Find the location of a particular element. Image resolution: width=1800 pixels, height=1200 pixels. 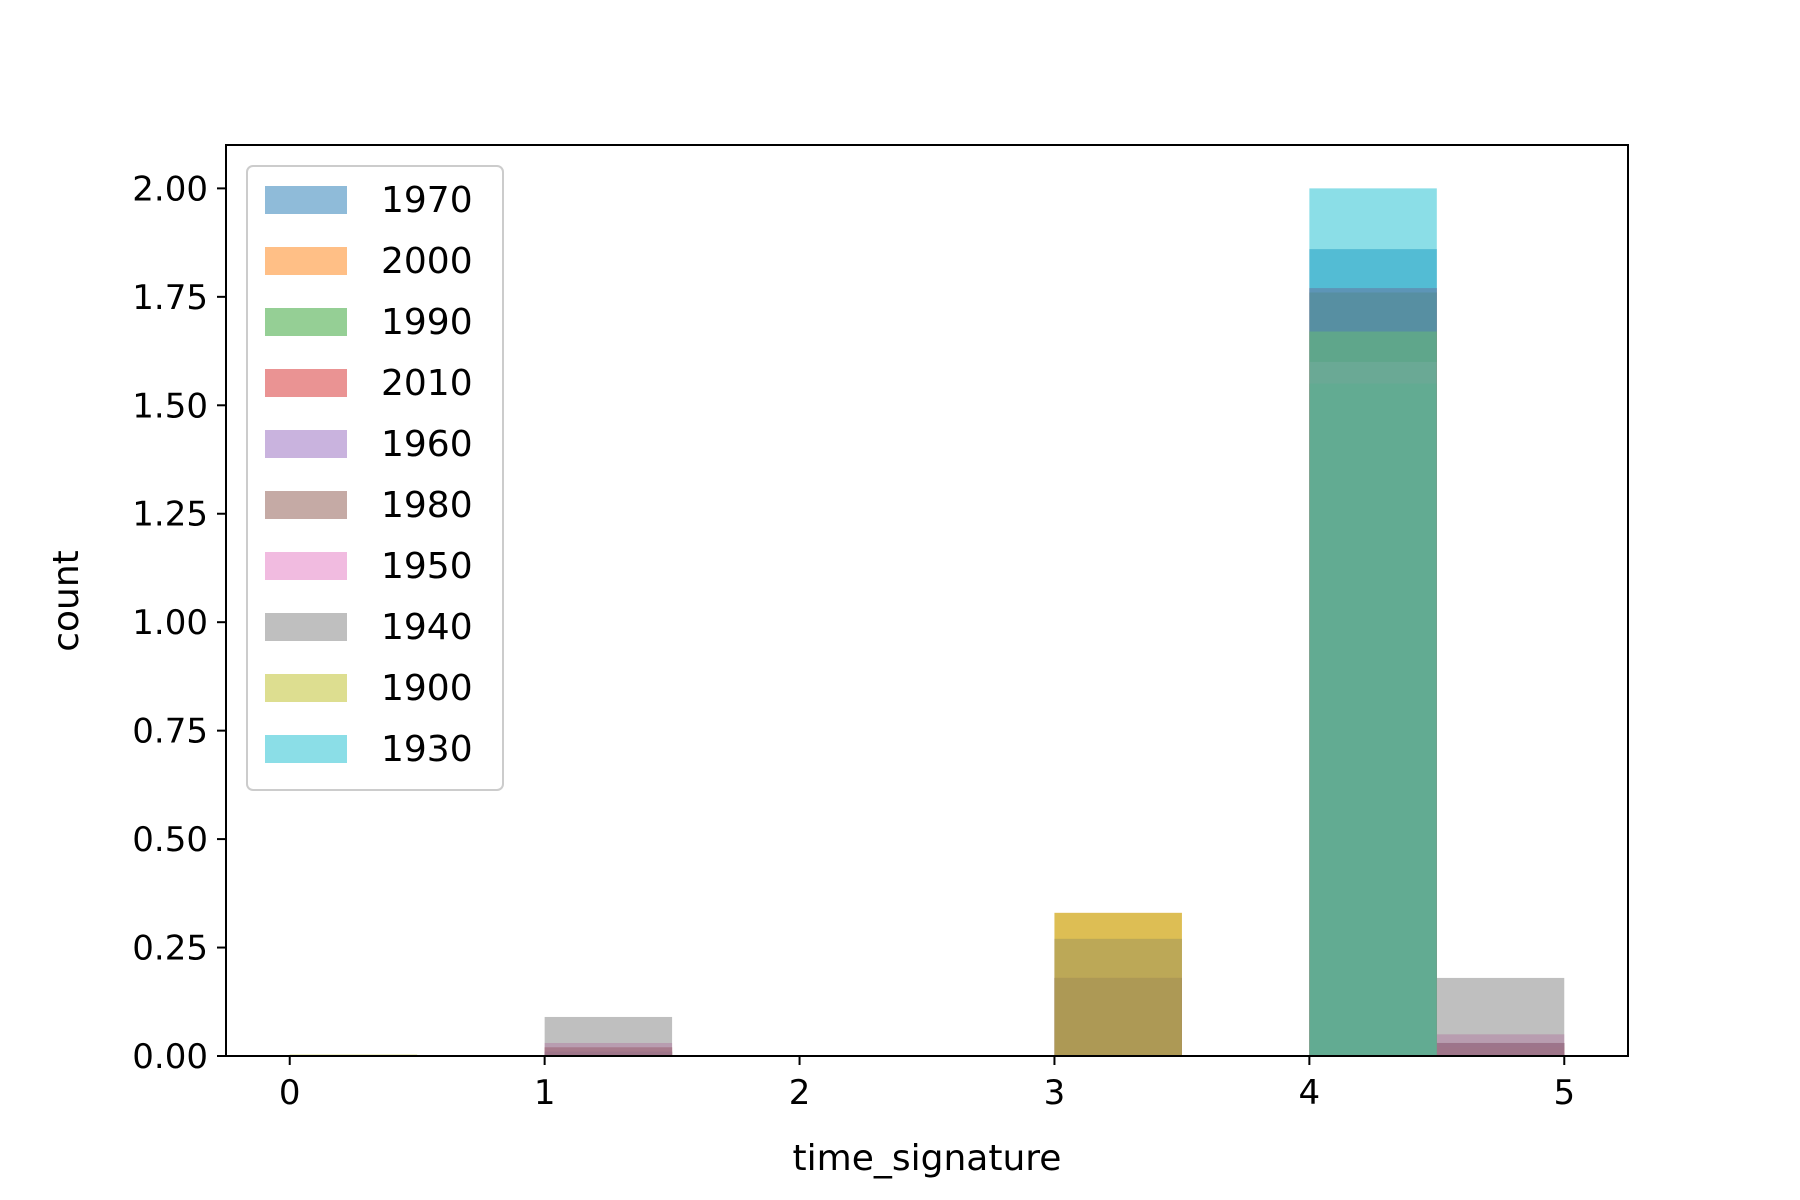

legend-label-1970: 1970 is located at coordinates (427, 200).